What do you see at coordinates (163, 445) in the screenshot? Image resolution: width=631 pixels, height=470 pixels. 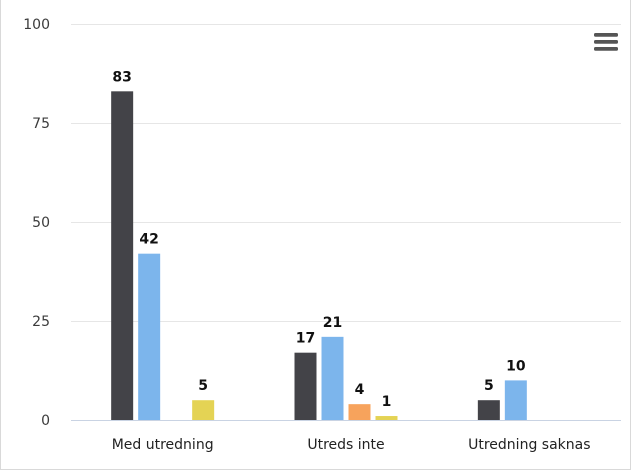 I see `x-category-label: Med utredning` at bounding box center [163, 445].